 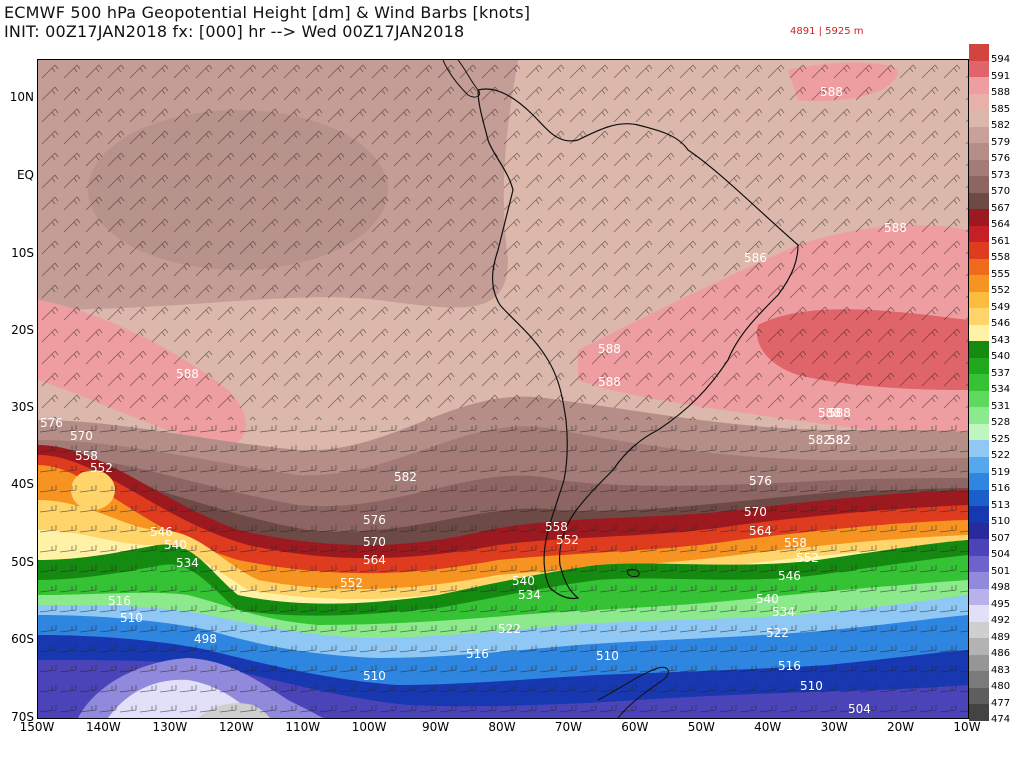 I want to click on latitude-tick-label: 70S, so click(x=22, y=717).